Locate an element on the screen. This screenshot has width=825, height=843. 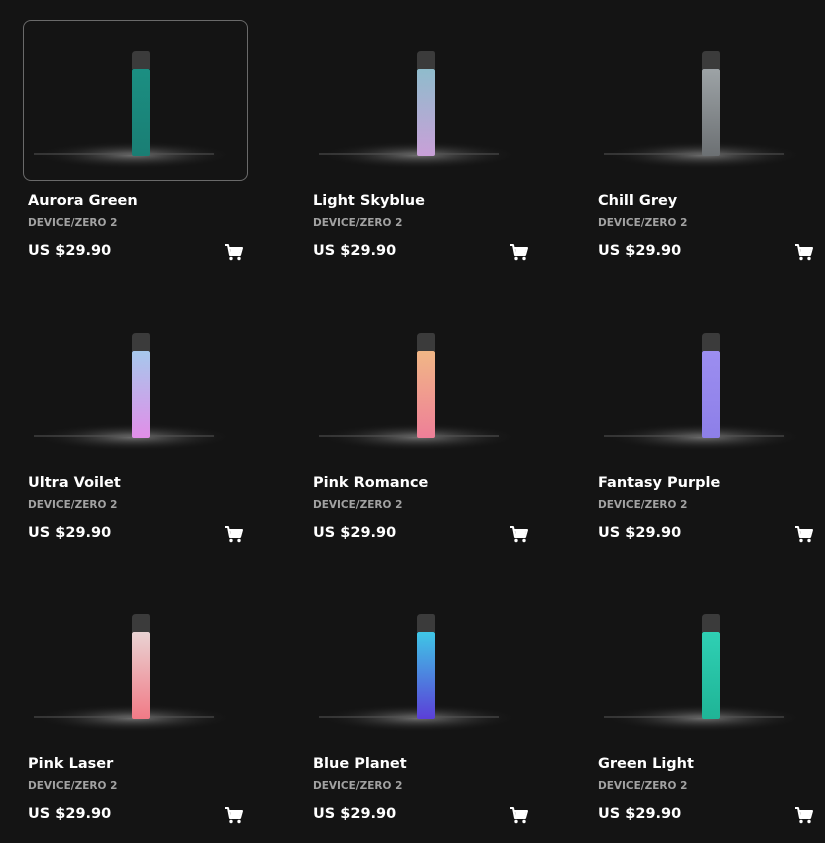
product-card: Light Skyblue DEVICE/ZERO 2 US $29.90 is located at coordinates (420, 150).